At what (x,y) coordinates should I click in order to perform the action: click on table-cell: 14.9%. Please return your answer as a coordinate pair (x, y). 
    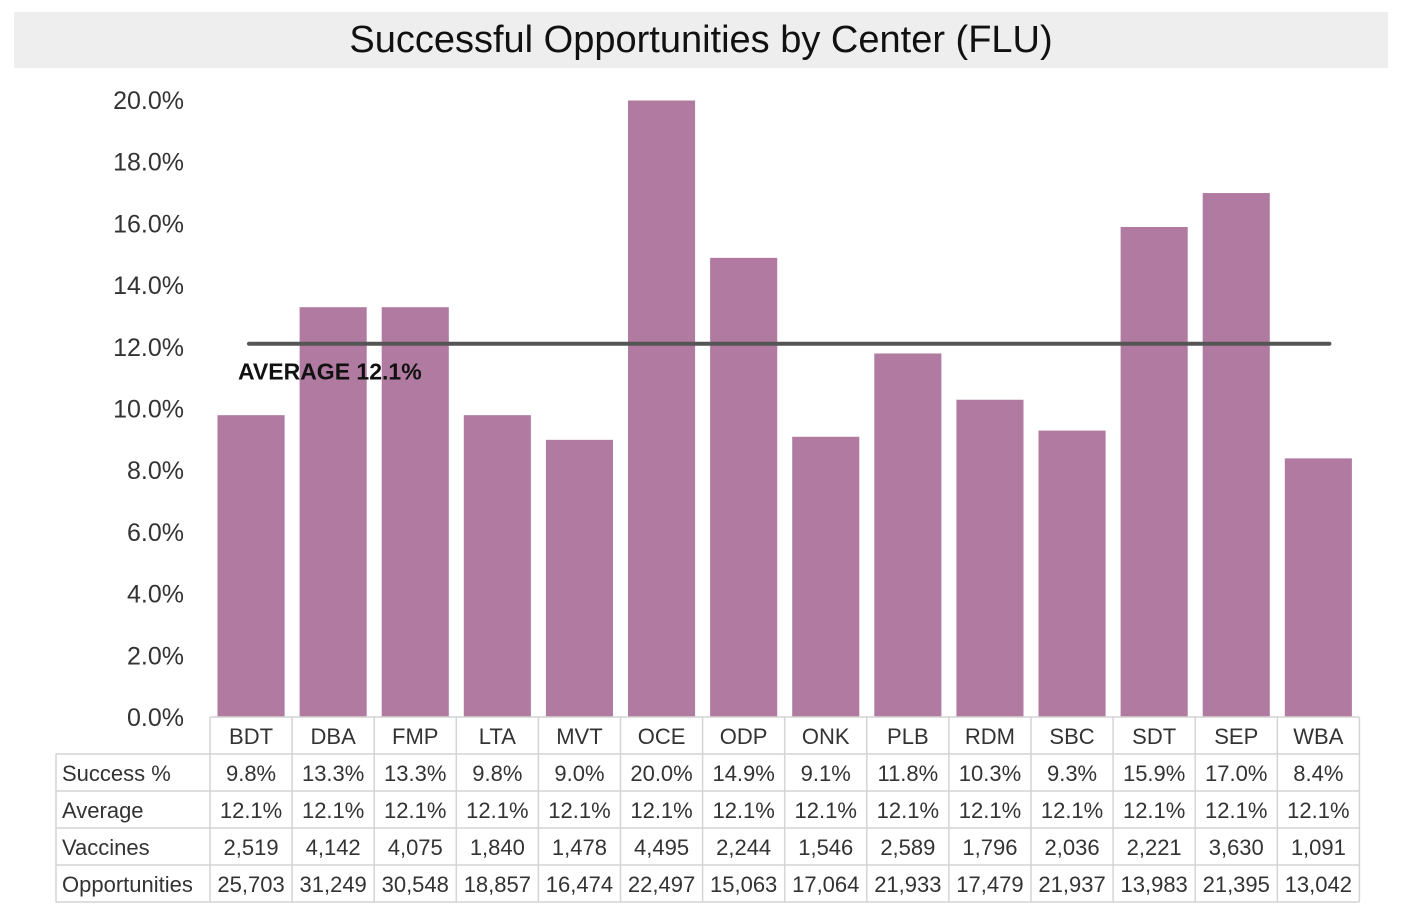
    Looking at the image, I should click on (743, 773).